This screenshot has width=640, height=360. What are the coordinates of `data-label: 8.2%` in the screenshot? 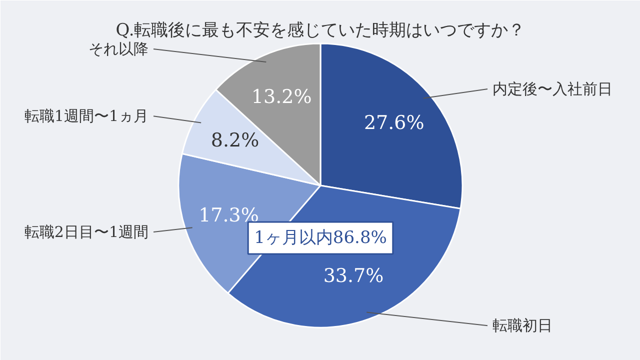 It's located at (235, 141).